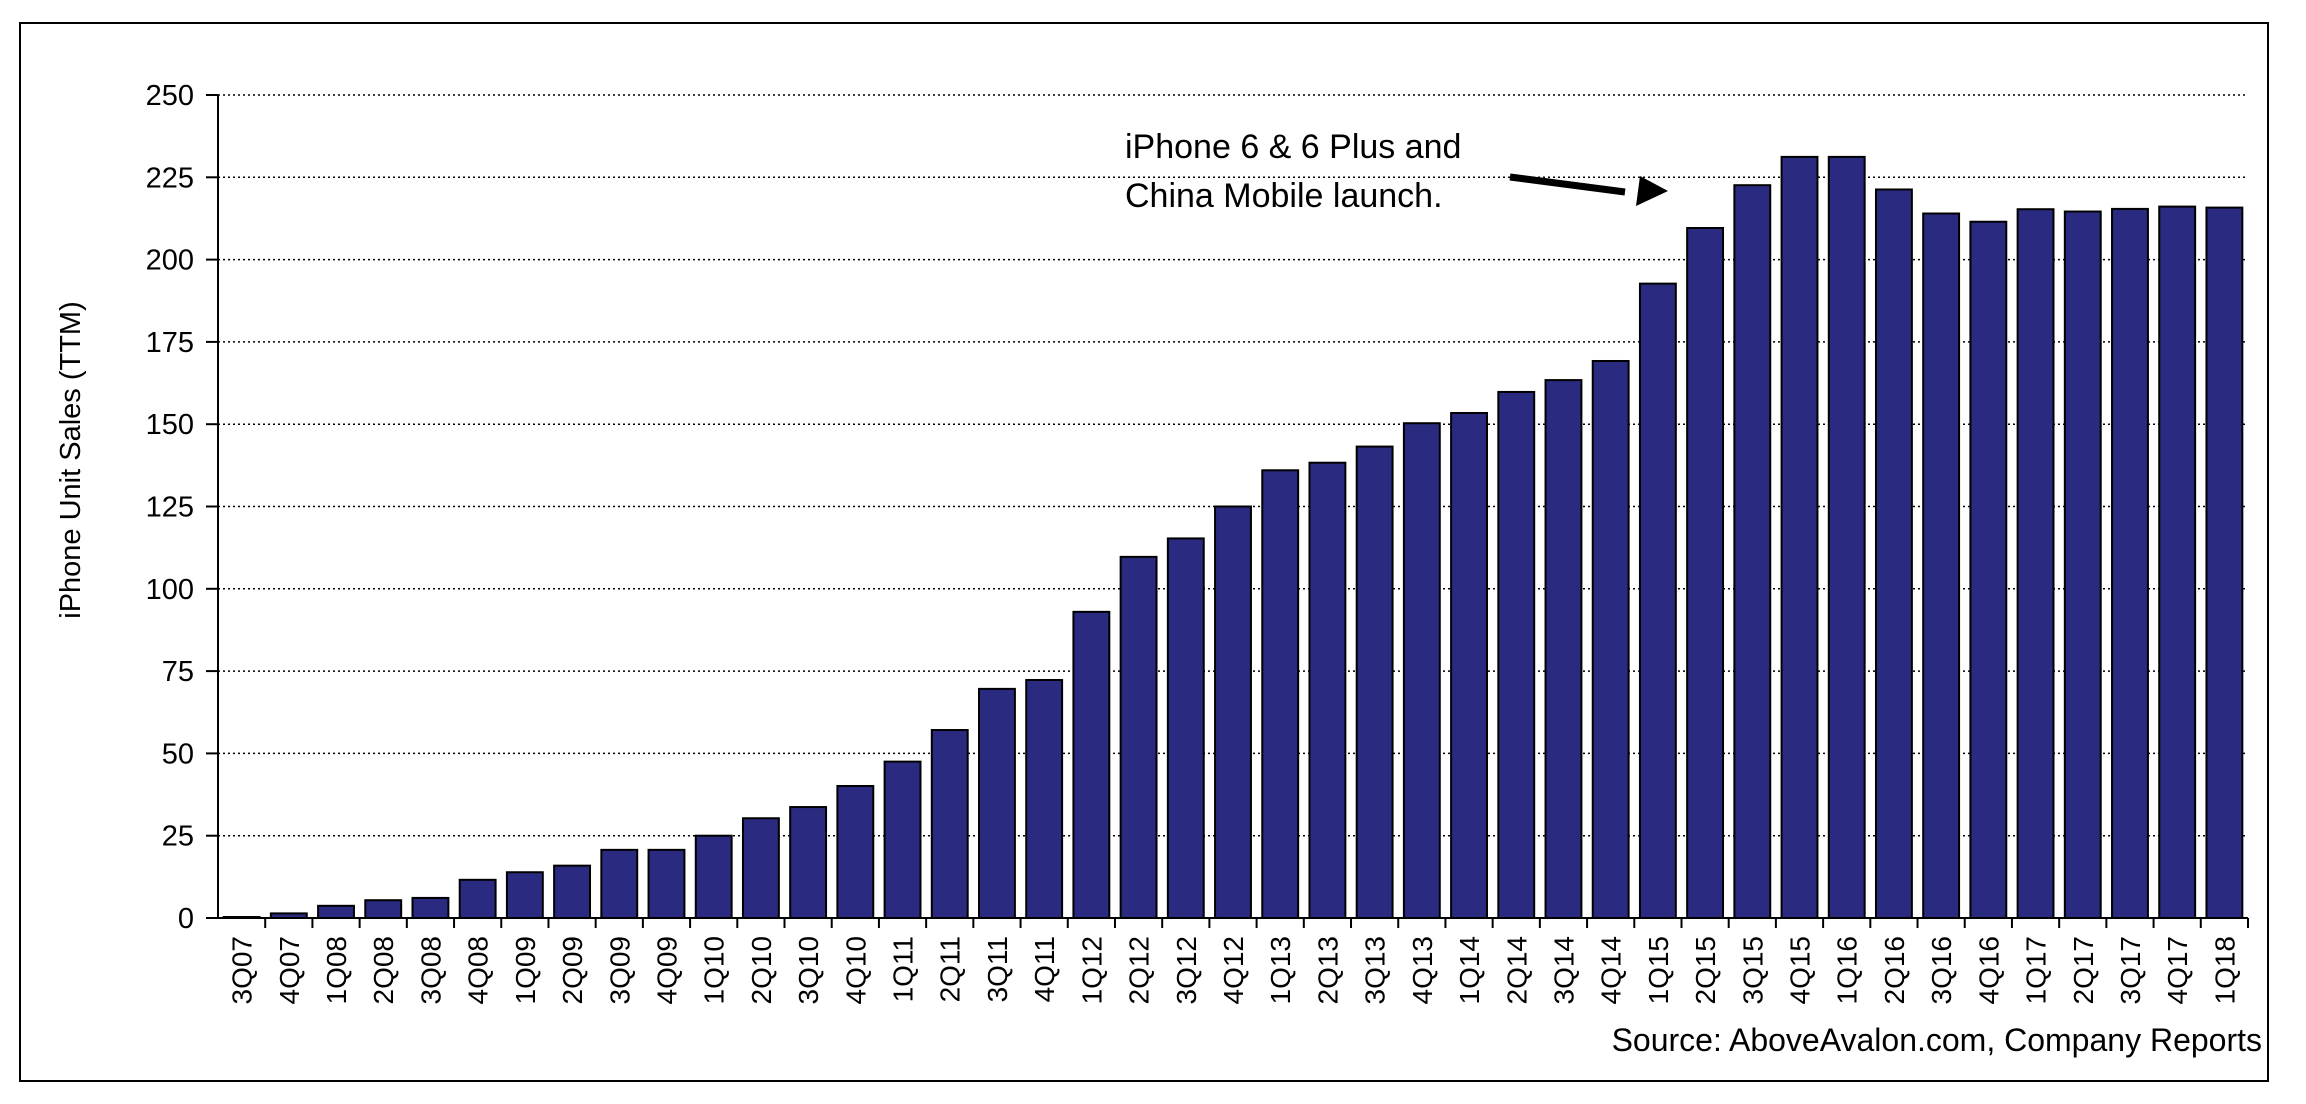  Describe the element at coordinates (1705, 970) in the screenshot. I see `x-tick-label: 2Q15` at that location.